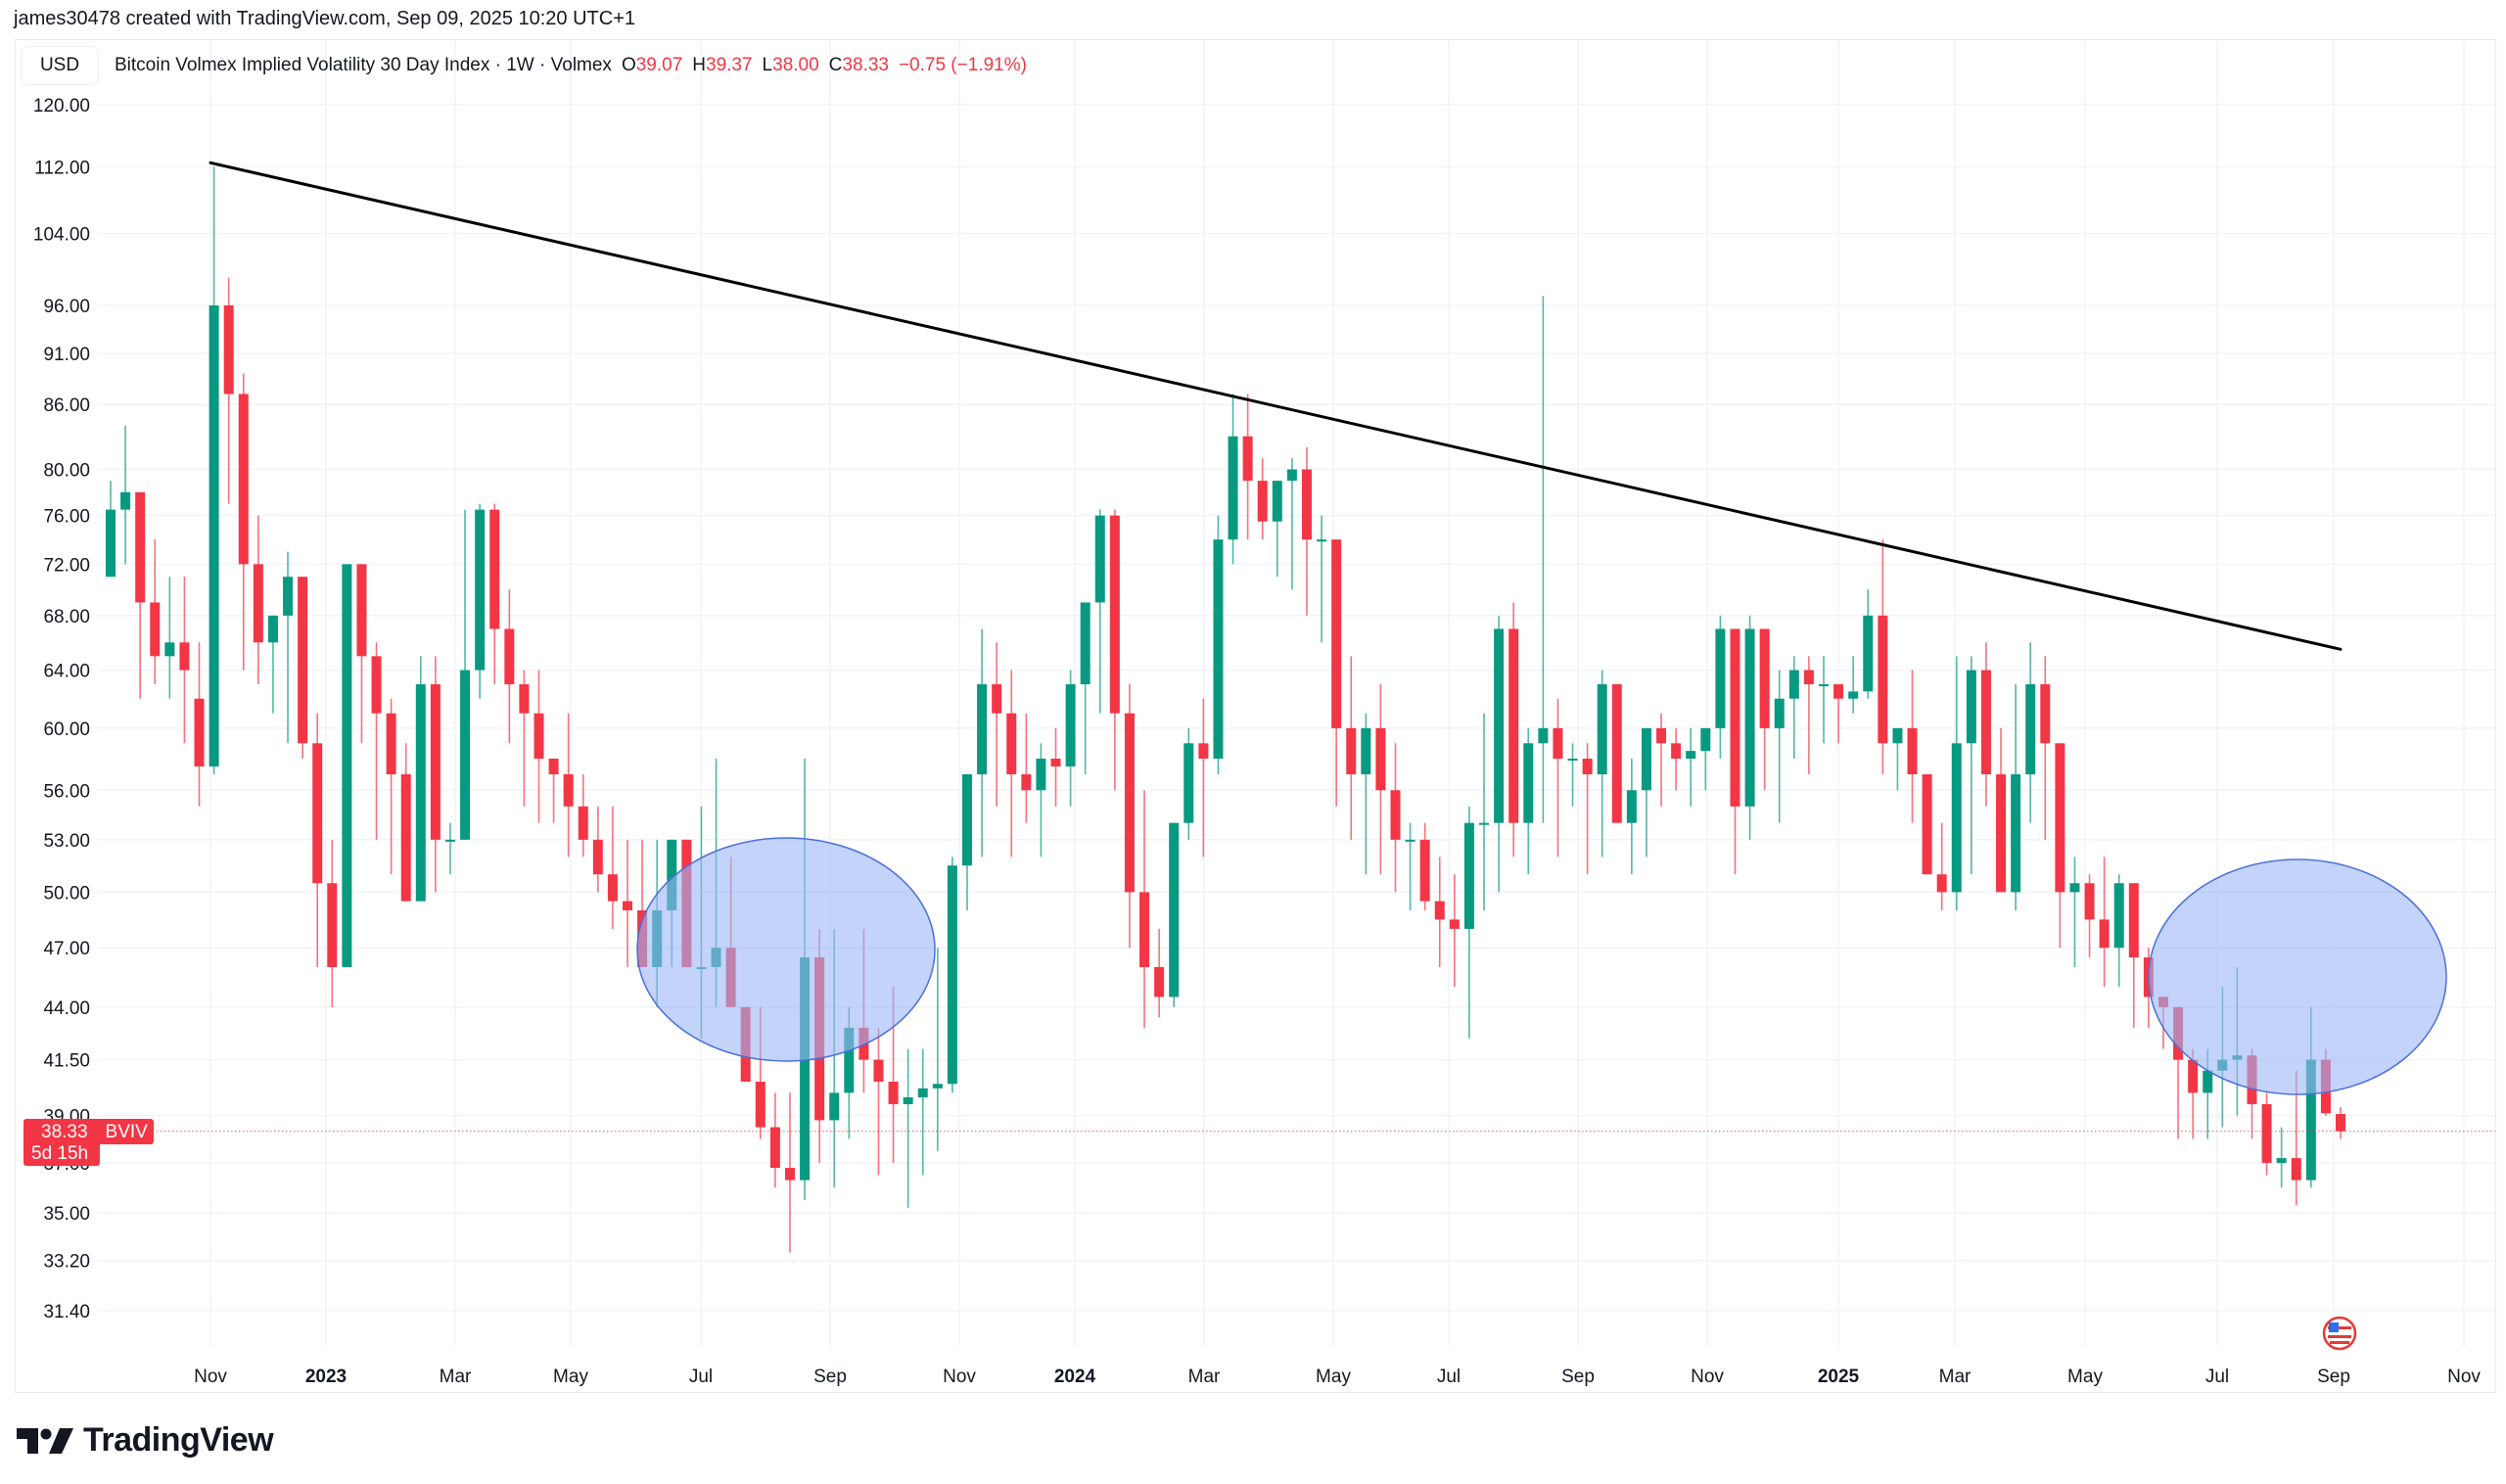 Image resolution: width=2506 pixels, height=1484 pixels. What do you see at coordinates (66, 841) in the screenshot?
I see `y-axis-label: 53.00` at bounding box center [66, 841].